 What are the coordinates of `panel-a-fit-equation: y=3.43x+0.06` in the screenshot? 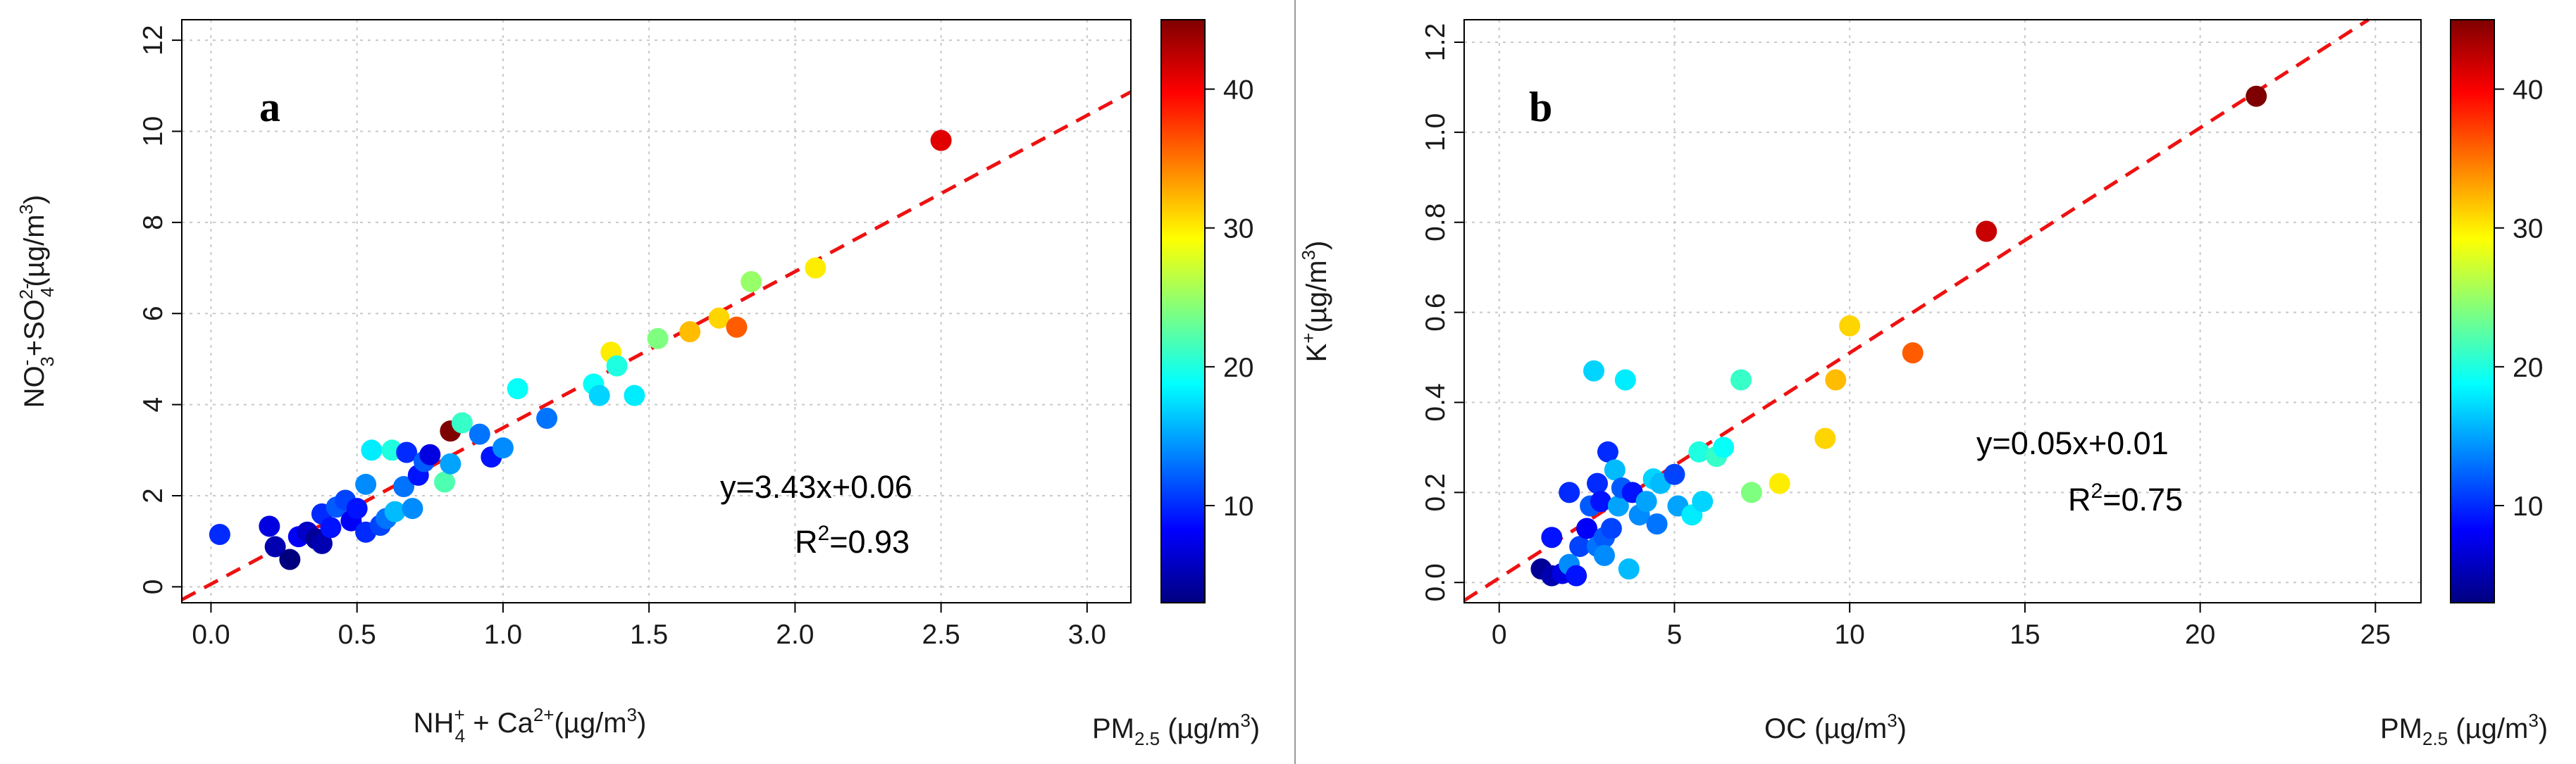 It's located at (816, 487).